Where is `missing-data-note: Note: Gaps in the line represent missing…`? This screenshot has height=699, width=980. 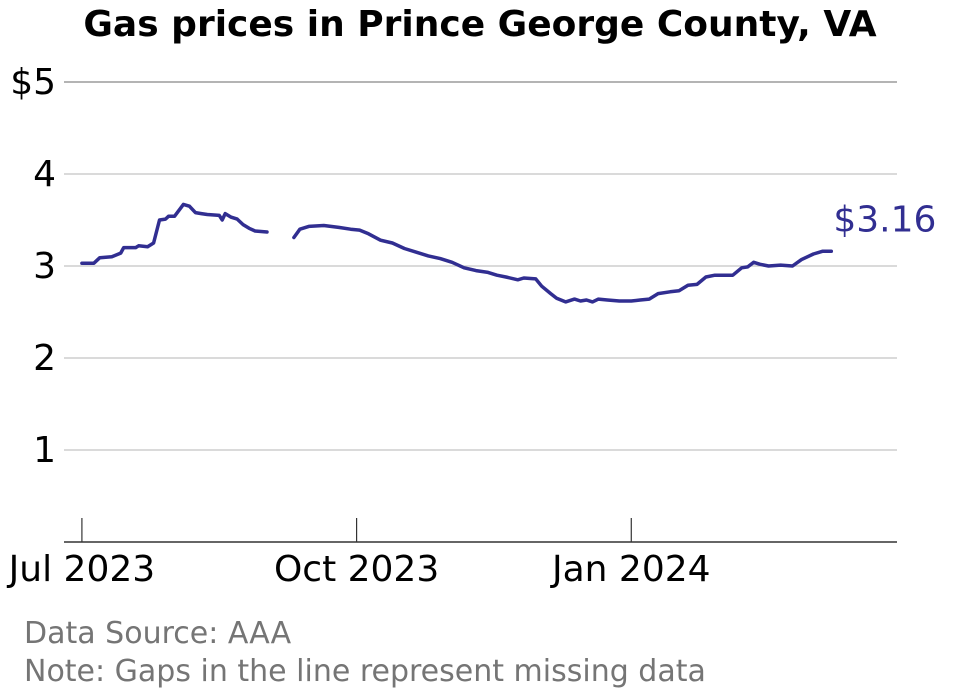 missing-data-note: Note: Gaps in the line represent missing… is located at coordinates (365, 671).